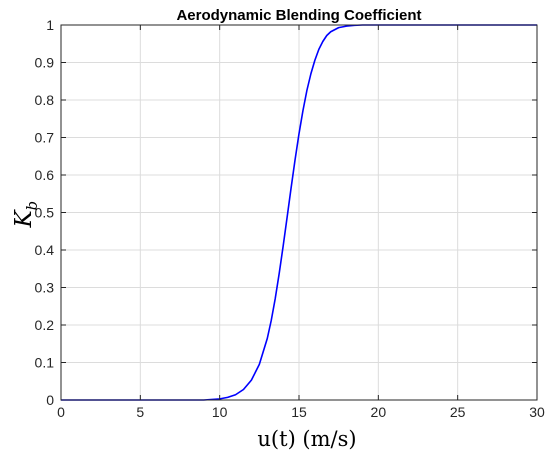  What do you see at coordinates (220, 412) in the screenshot?
I see `x-tick-label: 10` at bounding box center [220, 412].